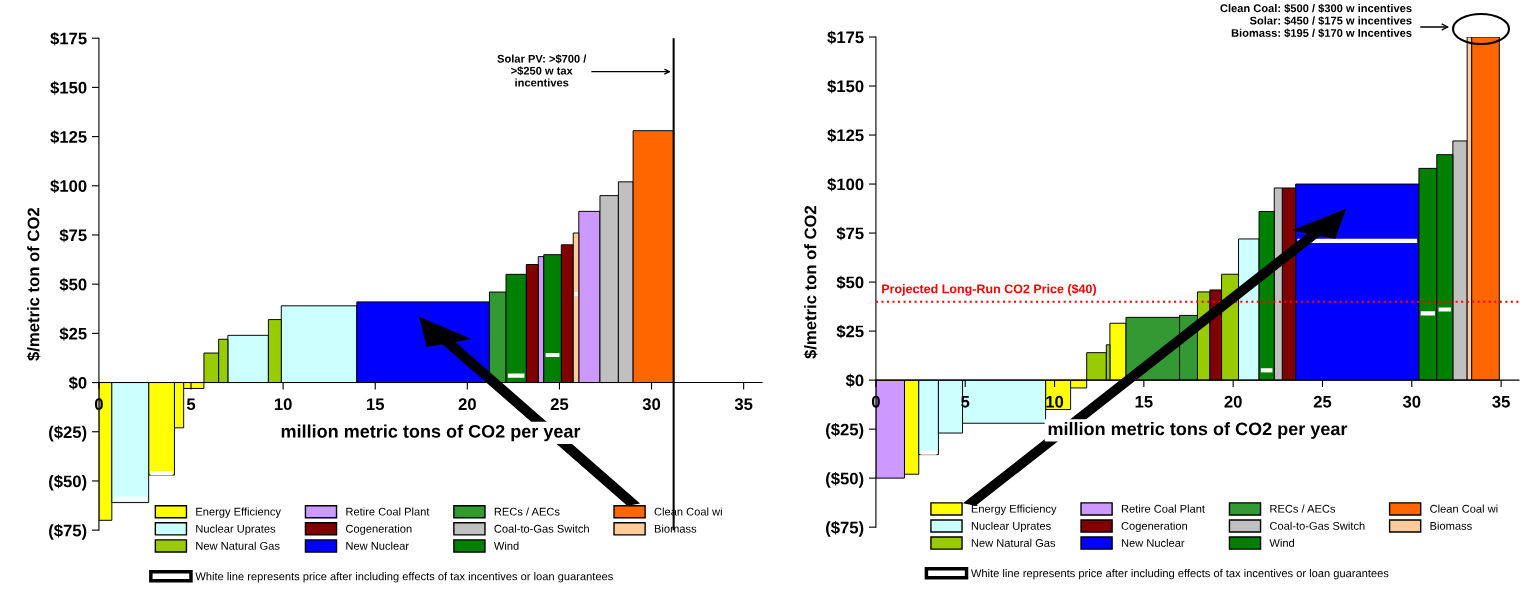  Describe the element at coordinates (542, 70) in the screenshot. I see `annotation: Solar PV: >$700 / >$250 w tax incentives` at that location.